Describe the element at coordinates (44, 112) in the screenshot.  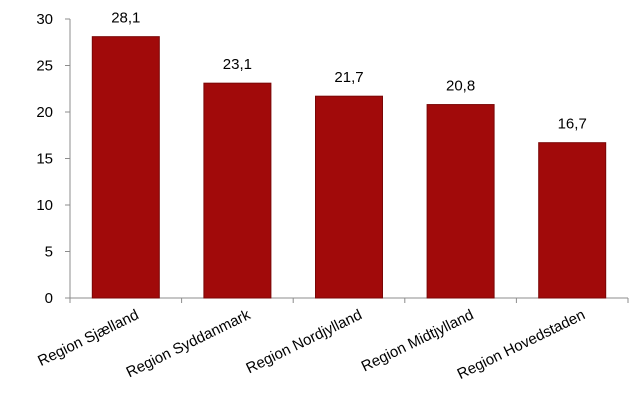
I see `y-tick-label: 20` at that location.